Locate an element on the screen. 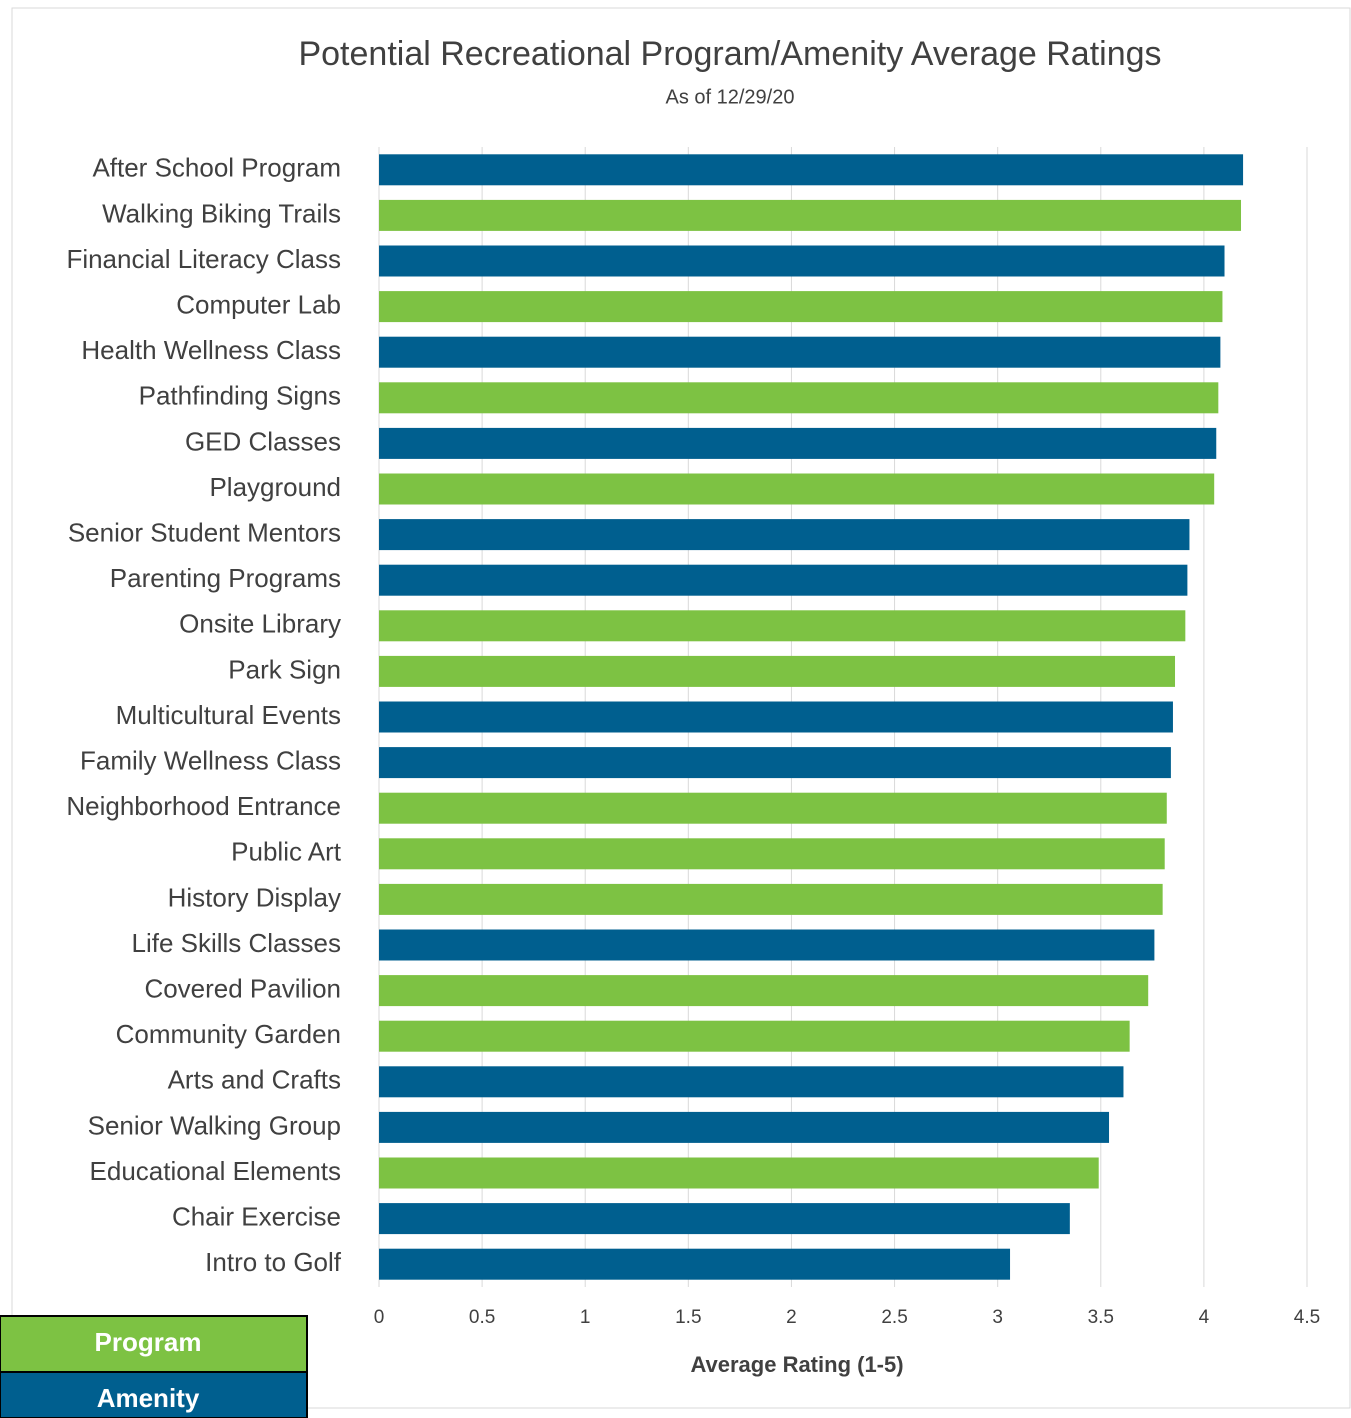 This screenshot has height=1418, width=1351. x-tick-label: 4.5 is located at coordinates (1307, 1317).